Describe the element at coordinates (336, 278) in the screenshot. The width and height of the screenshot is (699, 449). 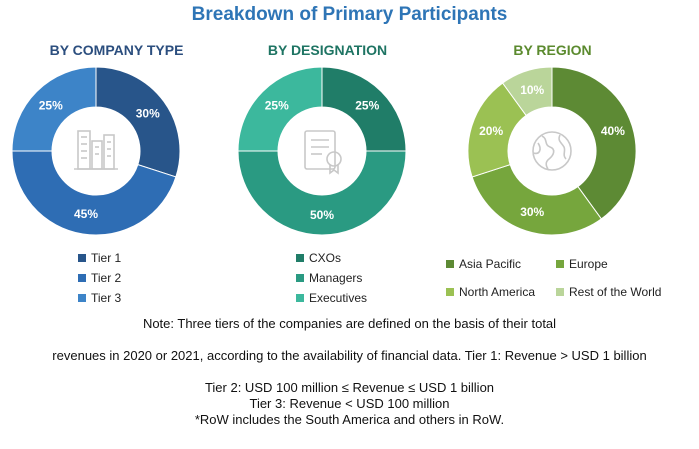
I see `legend-label: Managers` at that location.